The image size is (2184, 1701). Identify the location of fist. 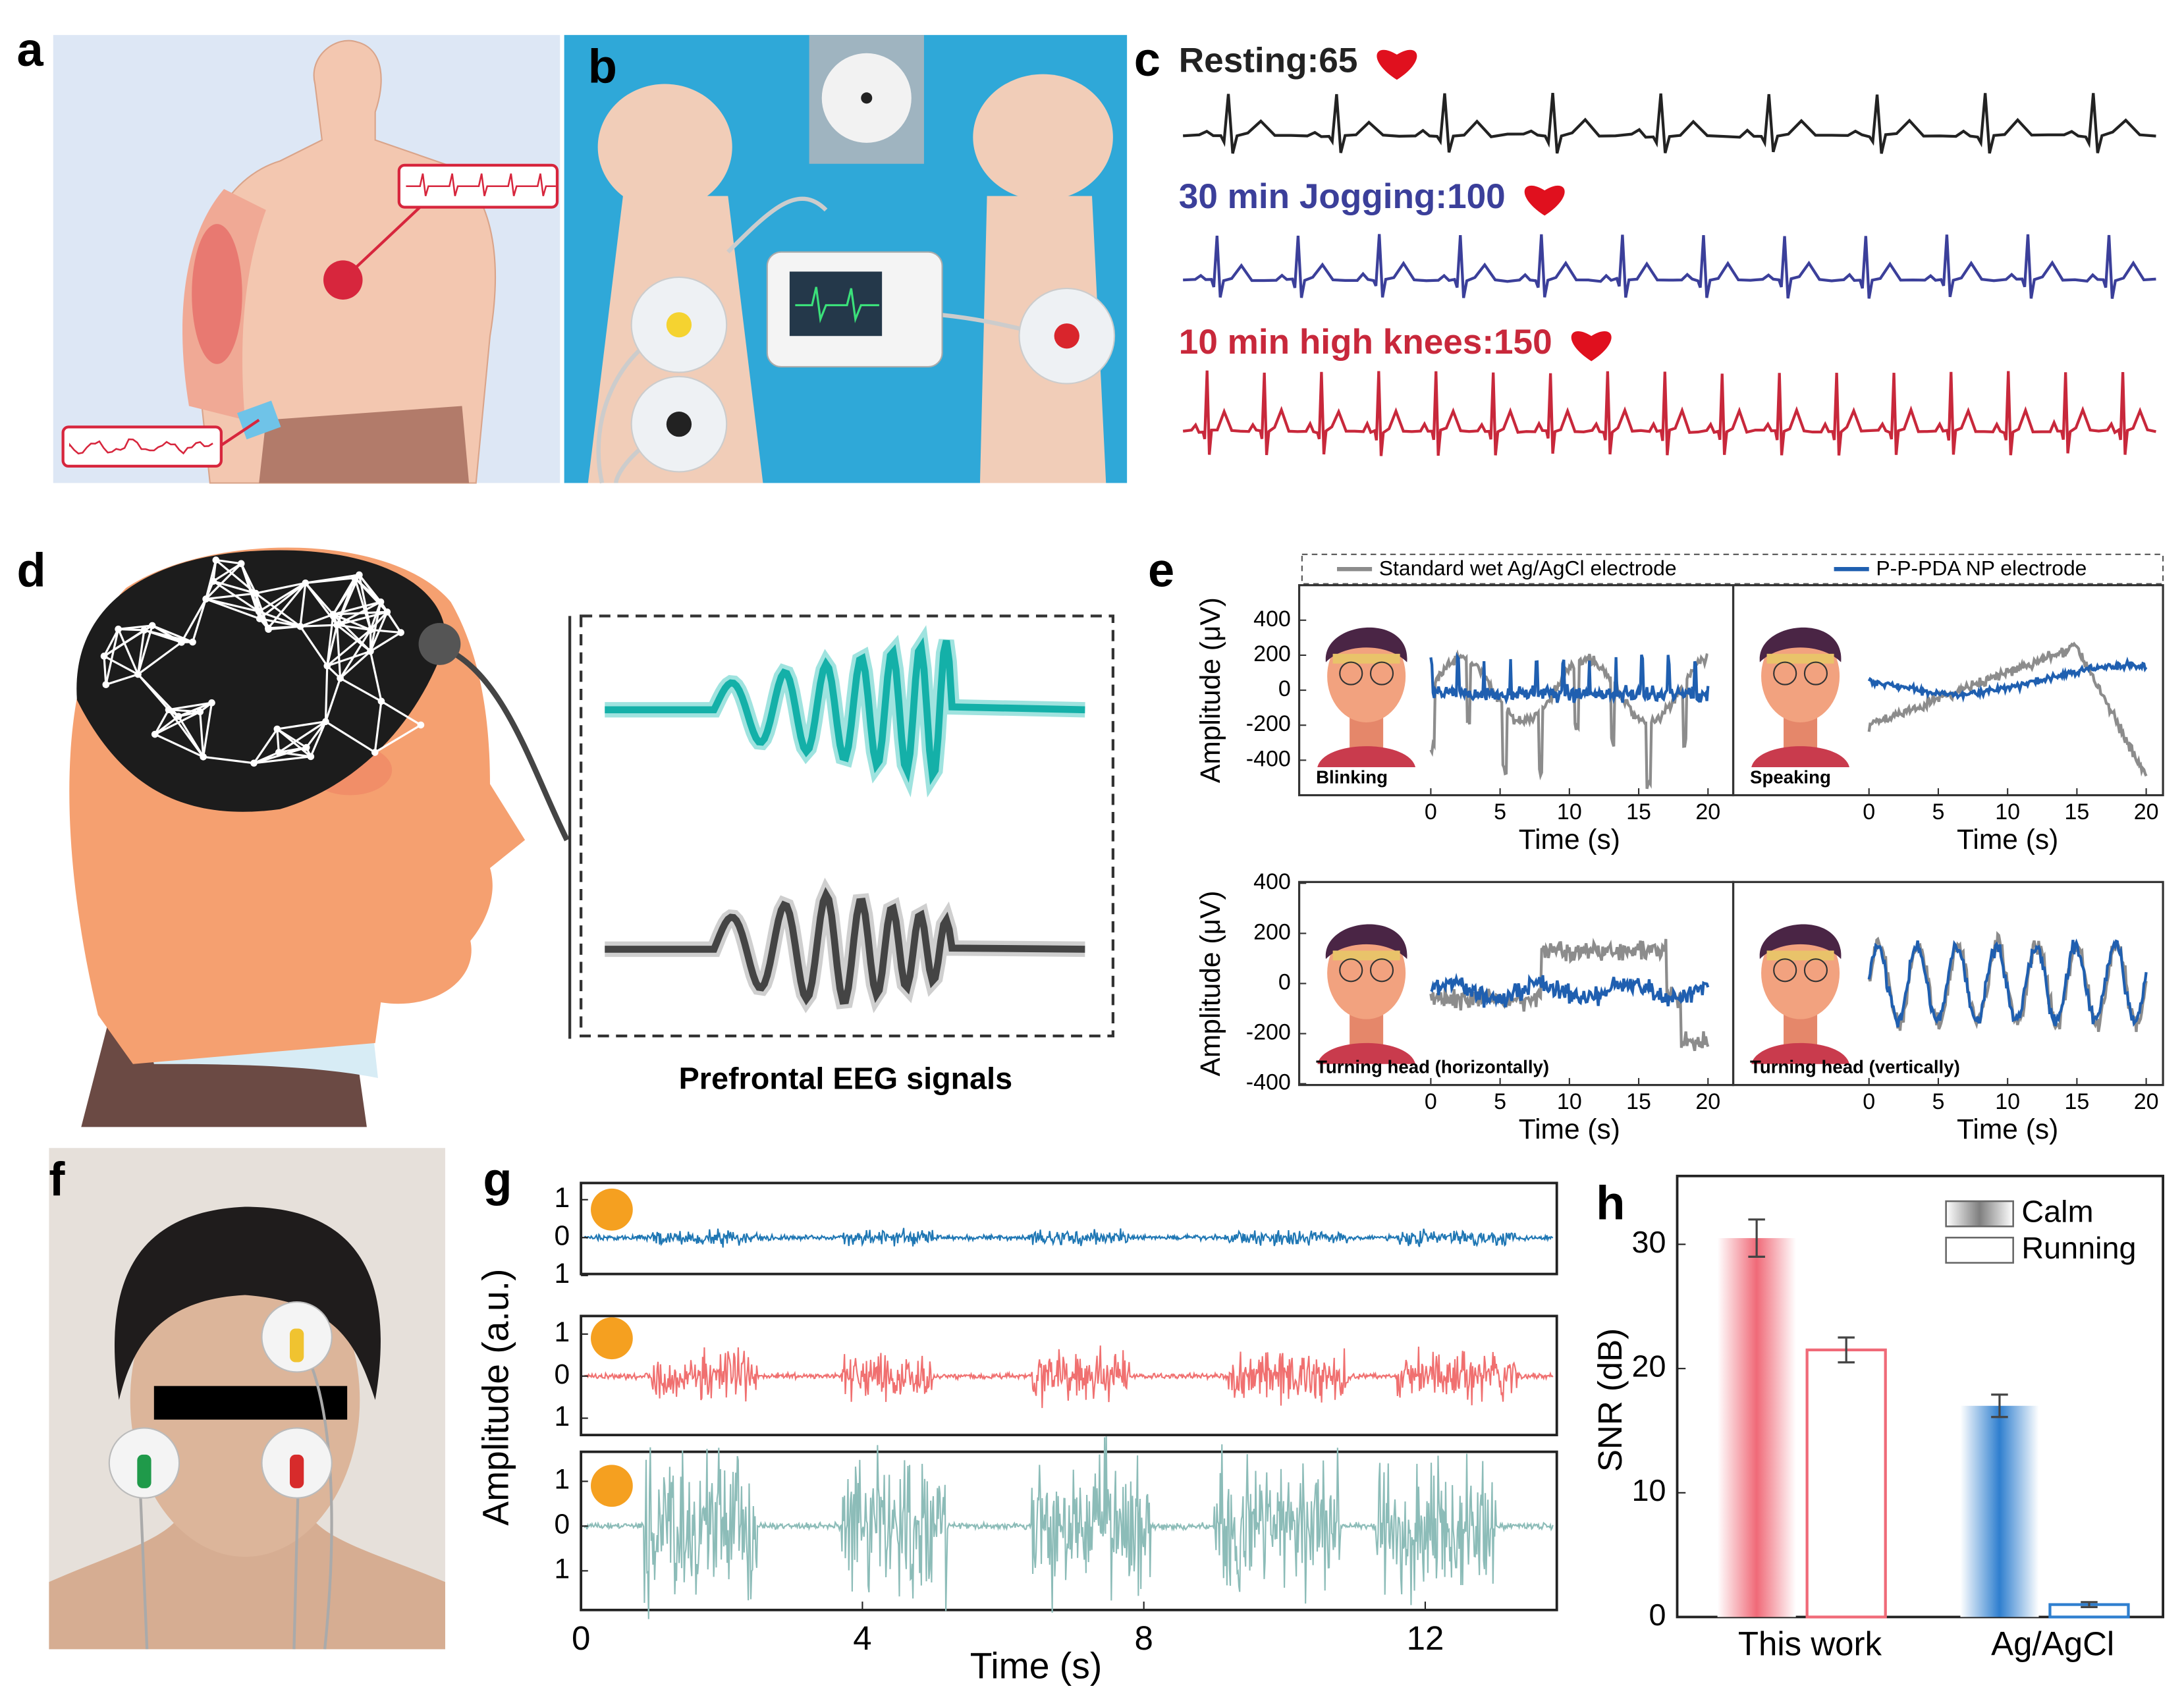
(1043, 137).